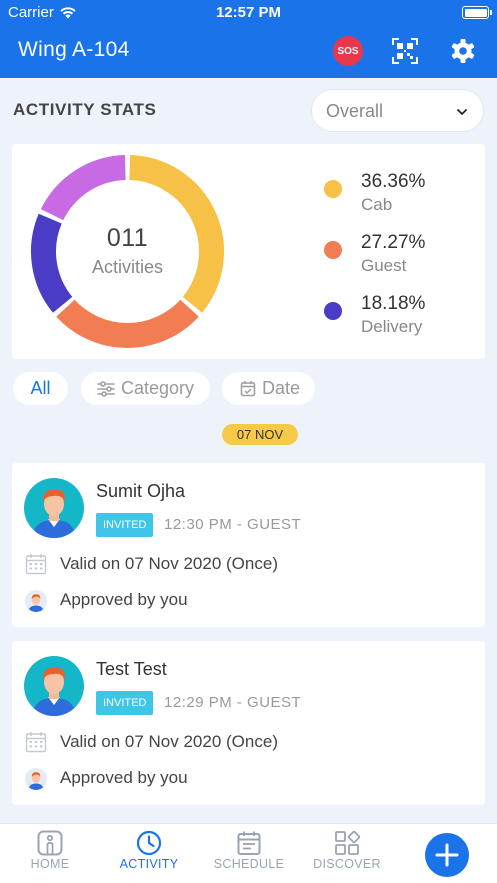 The image size is (497, 883). Describe the element at coordinates (127, 323) in the screenshot. I see `donut-slice-guest` at that location.